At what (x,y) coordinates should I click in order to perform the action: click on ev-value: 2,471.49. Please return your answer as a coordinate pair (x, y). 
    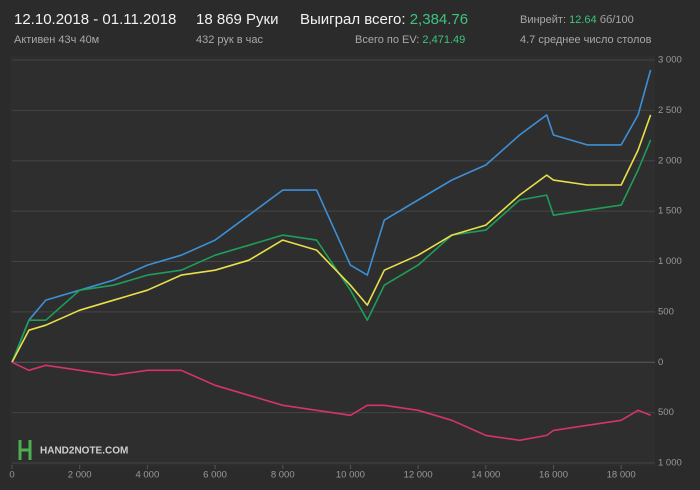
    Looking at the image, I should click on (443, 40).